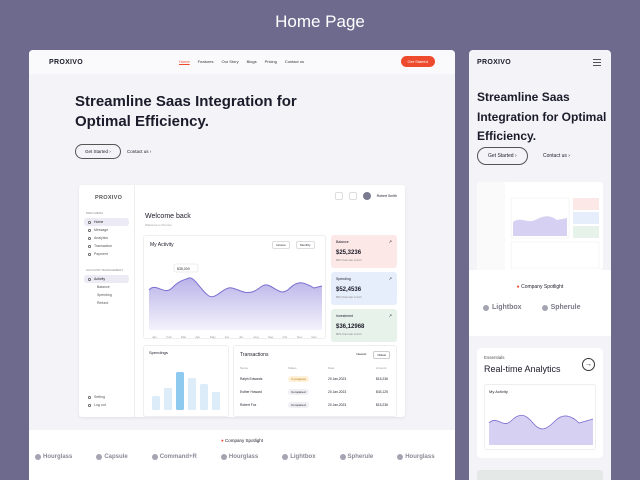  I want to click on brand-lightbox: Lightbox, so click(299, 457).